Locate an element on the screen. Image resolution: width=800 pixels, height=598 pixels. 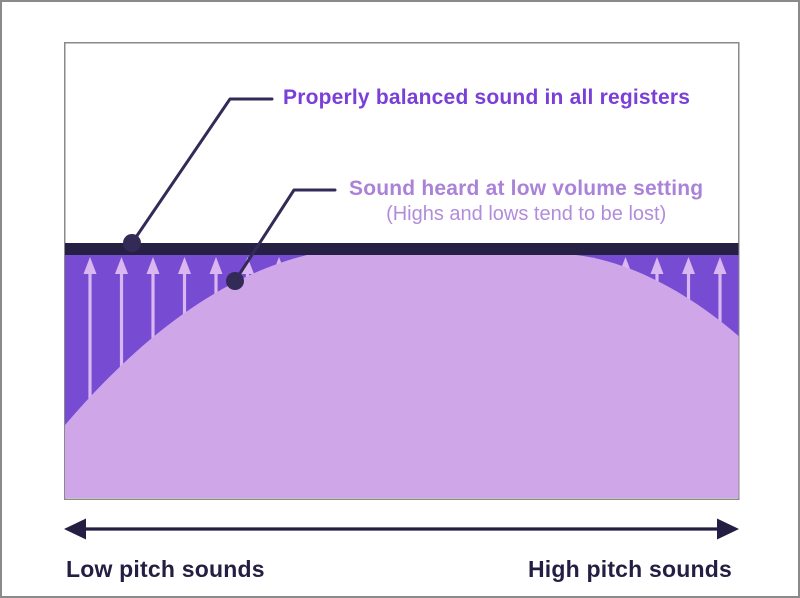
leader-dot-balanced is located at coordinates (132, 243).